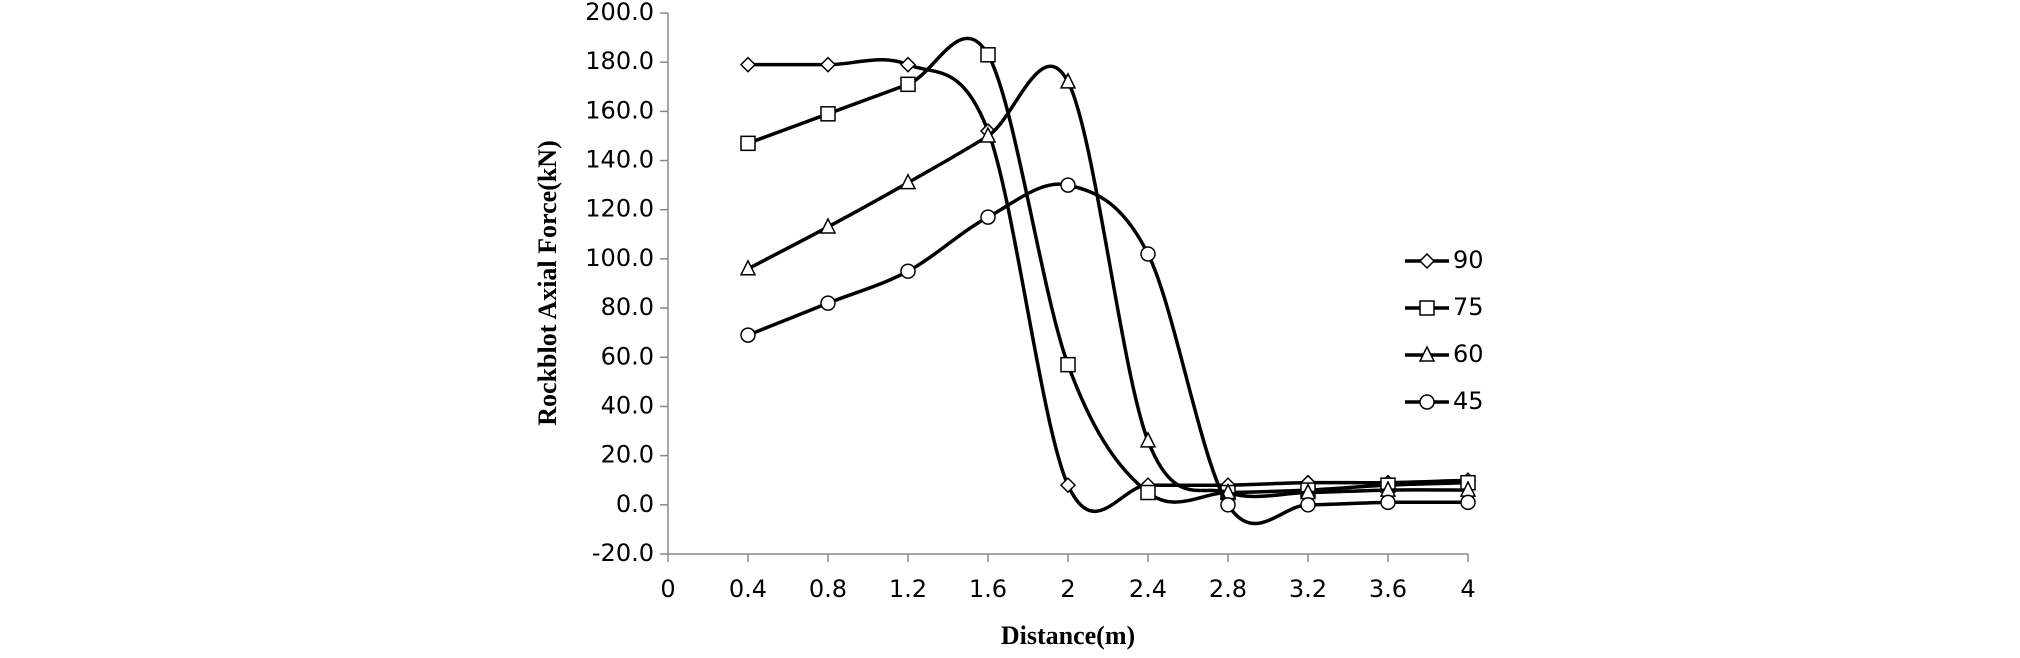  I want to click on x-tick-label: 0, so click(667, 589).